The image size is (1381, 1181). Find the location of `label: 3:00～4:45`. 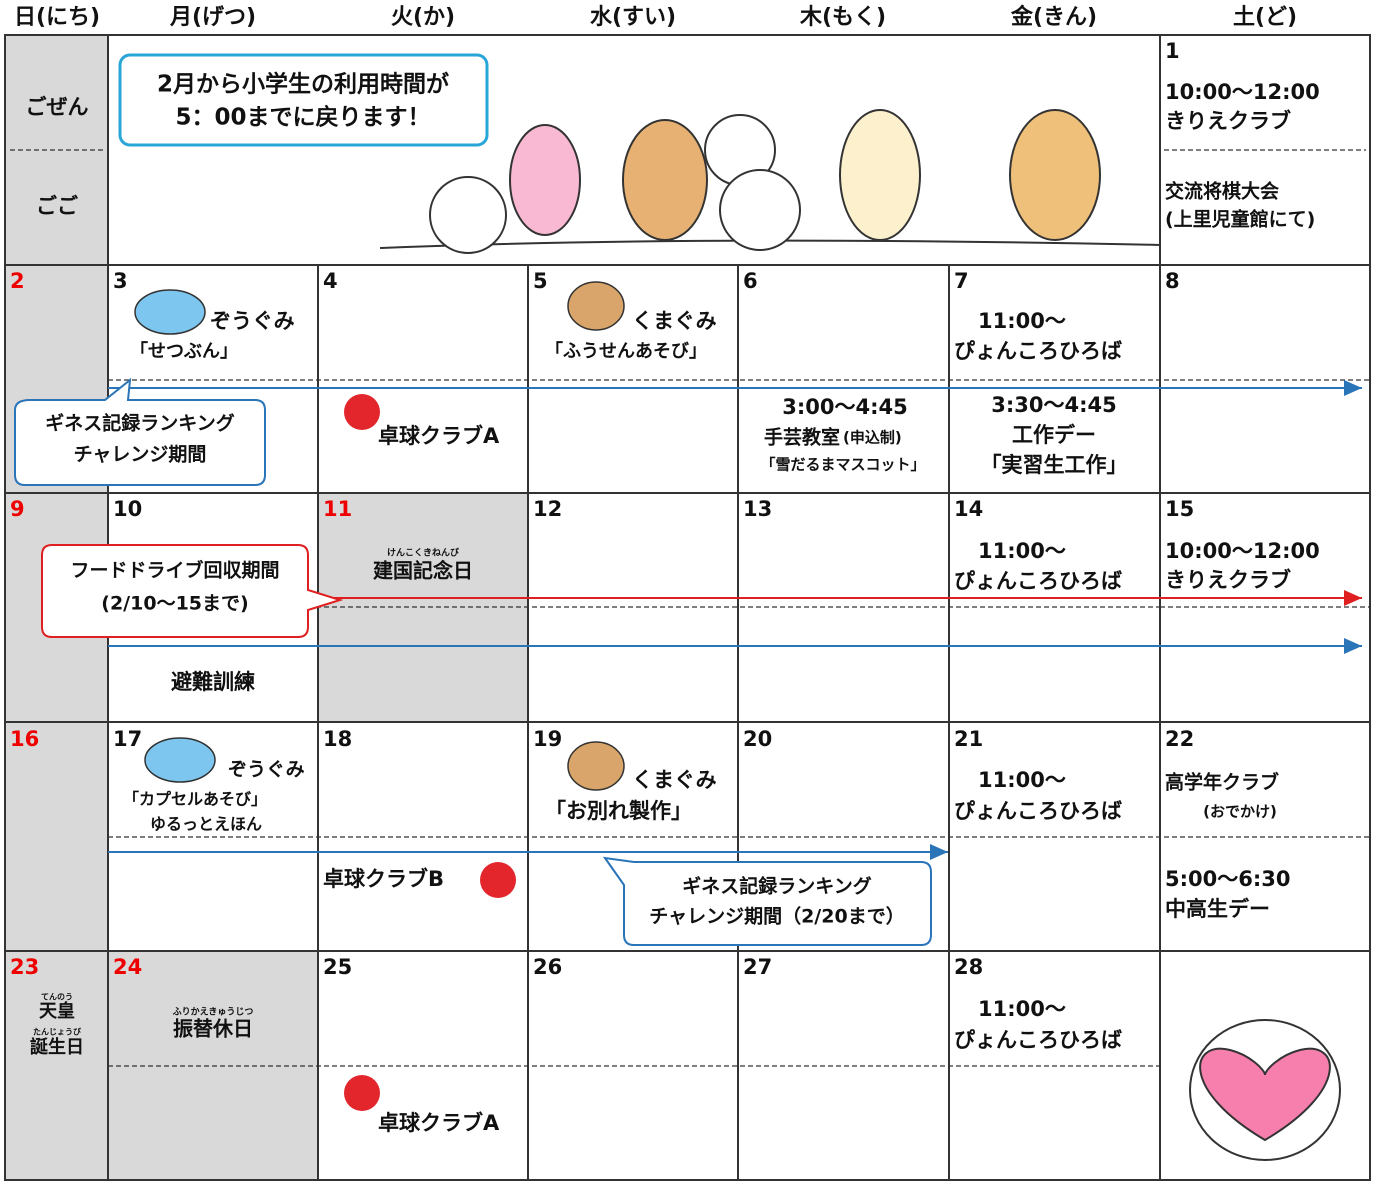

label: 3:00～4:45 is located at coordinates (844, 407).